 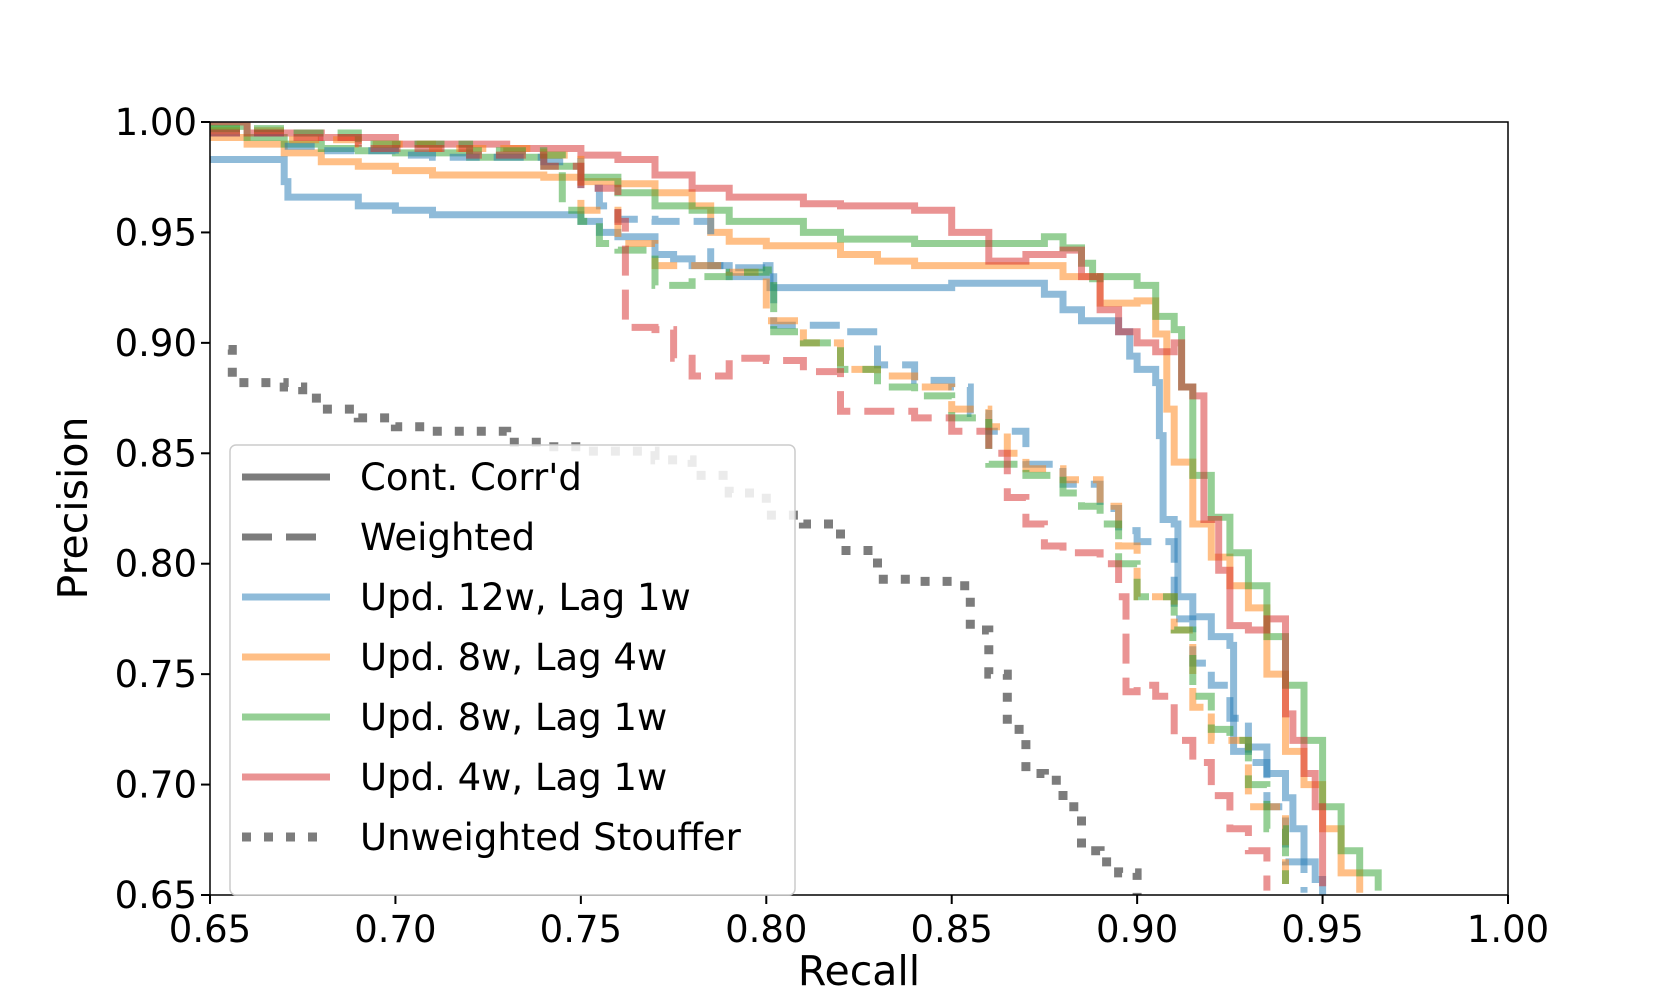 I want to click on x-tick-label: 0.80, so click(x=766, y=929).